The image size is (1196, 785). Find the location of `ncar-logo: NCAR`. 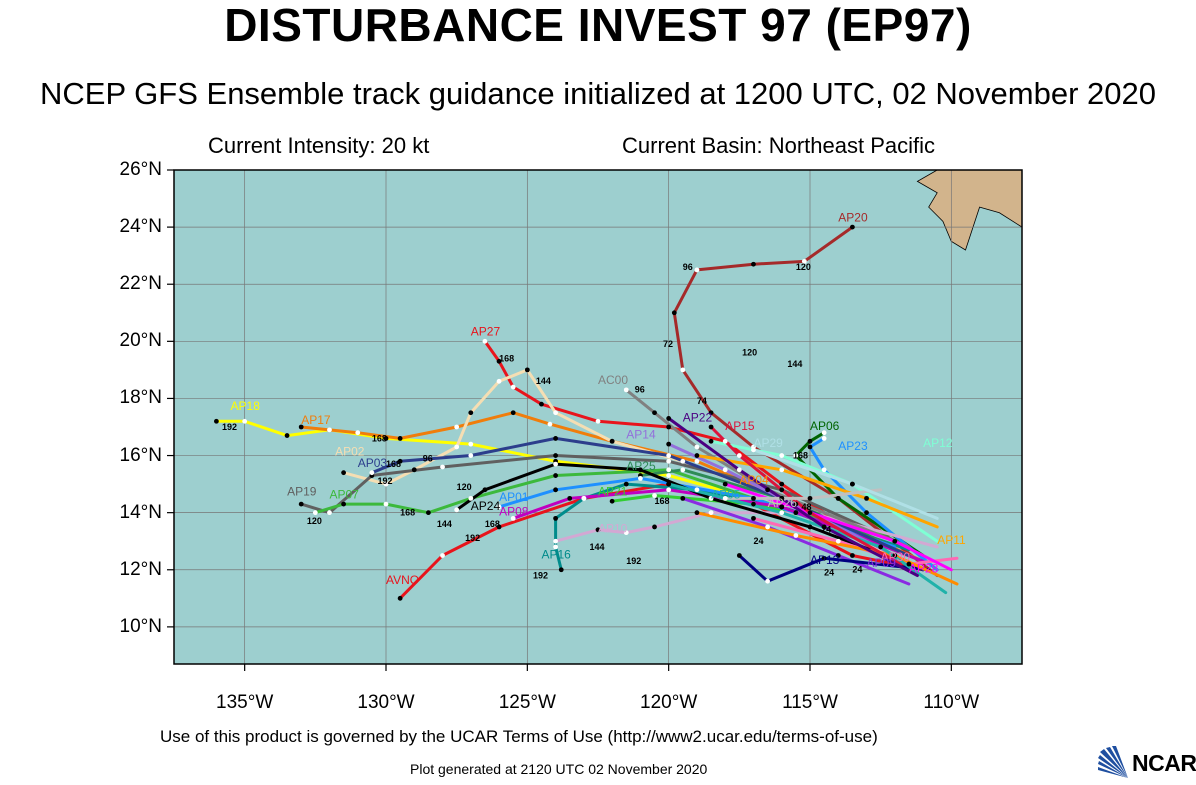

ncar-logo: NCAR is located at coordinates (1147, 763).